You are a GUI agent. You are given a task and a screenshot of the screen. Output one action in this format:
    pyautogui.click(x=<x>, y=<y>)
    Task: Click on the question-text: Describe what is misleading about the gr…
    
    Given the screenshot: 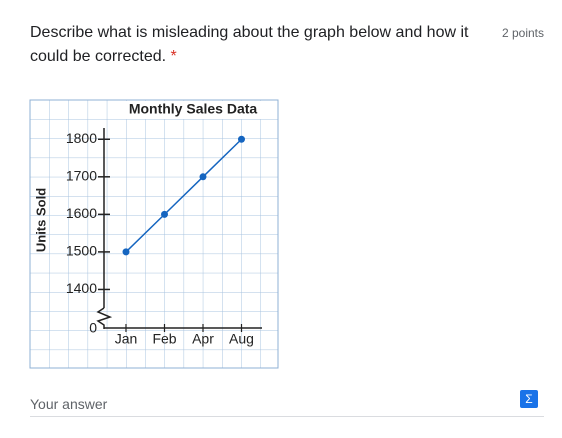 What is the action you would take?
    pyautogui.click(x=249, y=44)
    